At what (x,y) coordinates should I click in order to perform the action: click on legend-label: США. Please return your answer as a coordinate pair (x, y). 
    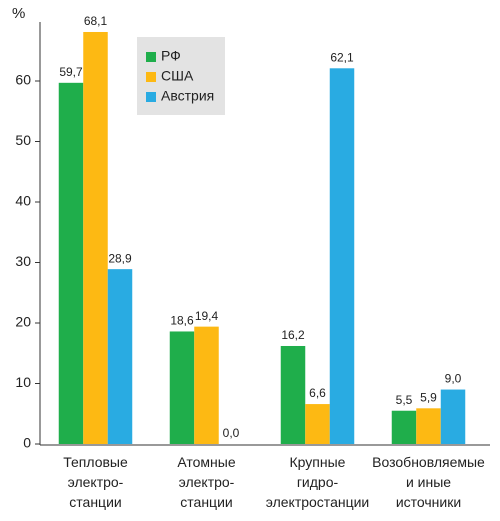
    Looking at the image, I should click on (177, 76).